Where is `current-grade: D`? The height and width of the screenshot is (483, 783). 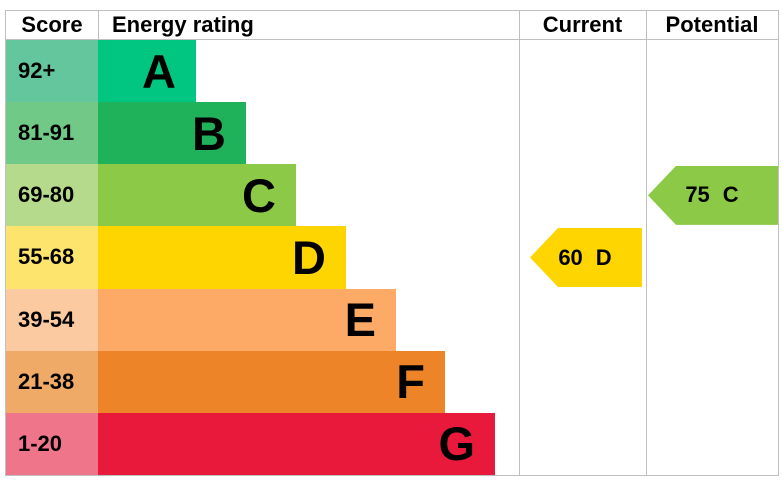
current-grade: D is located at coordinates (603, 257).